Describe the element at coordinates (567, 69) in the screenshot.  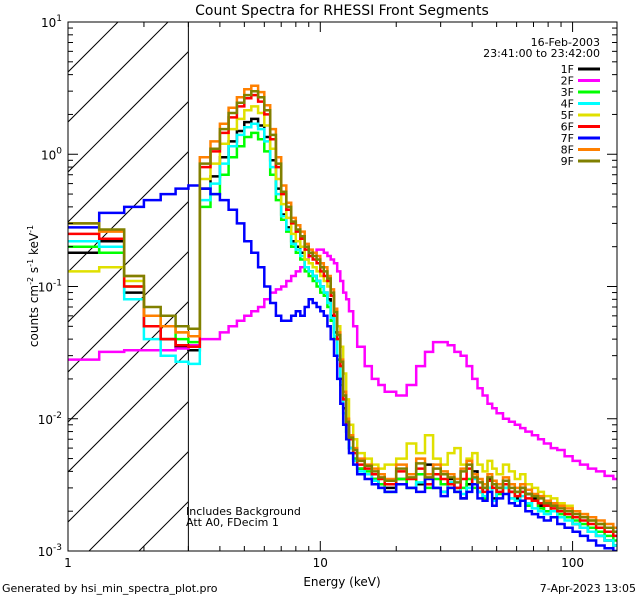
I see `legend-label-1F: 1F` at that location.